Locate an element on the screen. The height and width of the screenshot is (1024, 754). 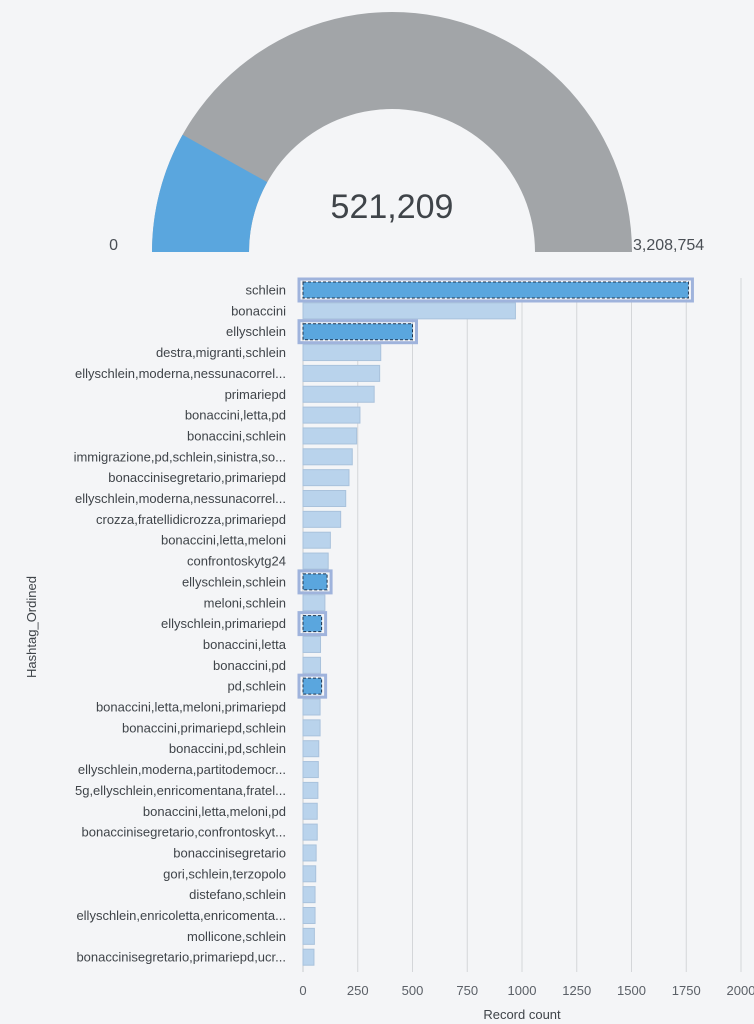
x-tick-label: 1250 is located at coordinates (576, 990).